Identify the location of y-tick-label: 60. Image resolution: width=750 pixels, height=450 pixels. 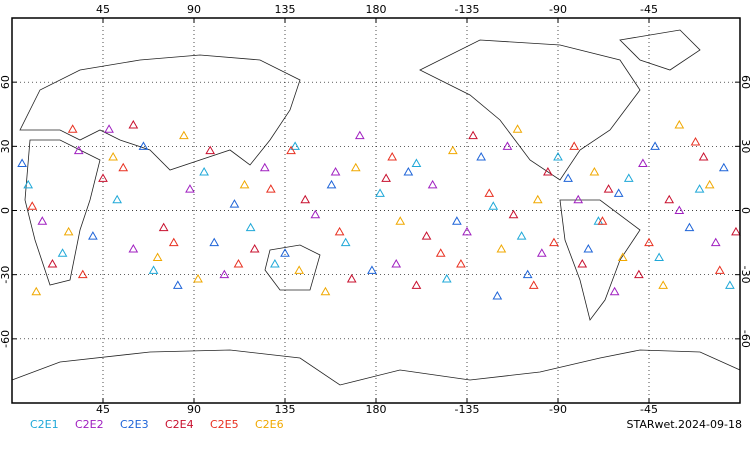
(744, 82).